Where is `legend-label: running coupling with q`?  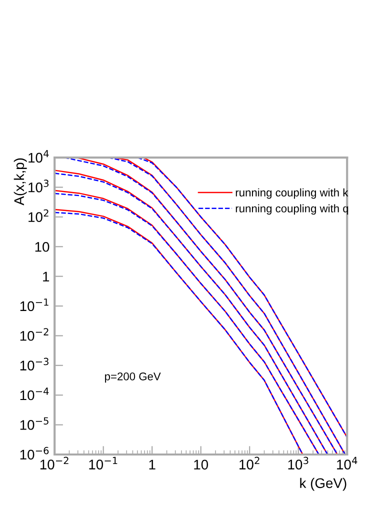 legend-label: running coupling with q is located at coordinates (292, 209).